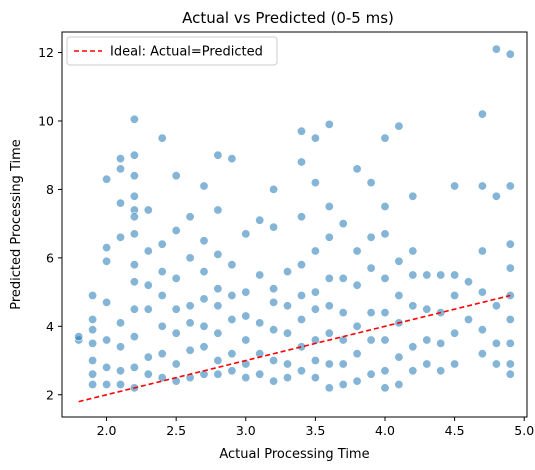 This screenshot has height=470, width=535. Describe the element at coordinates (294, 454) in the screenshot. I see `x-axis-title: Actual Processing Time` at that location.